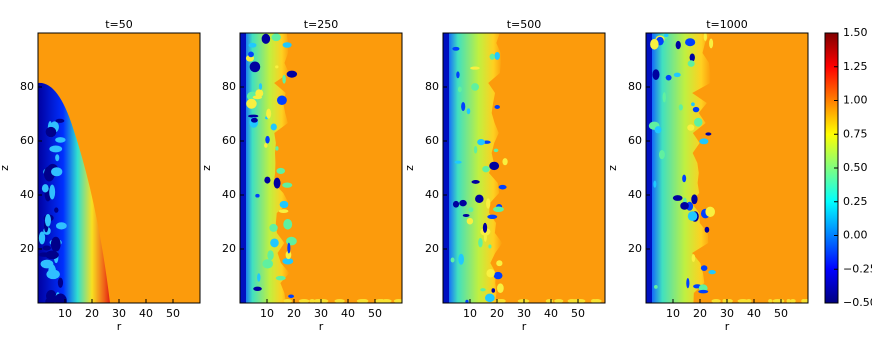 The width and height of the screenshot is (872, 338). Describe the element at coordinates (855, 66) in the screenshot. I see `colorbar-tick-label: 1.25` at that location.